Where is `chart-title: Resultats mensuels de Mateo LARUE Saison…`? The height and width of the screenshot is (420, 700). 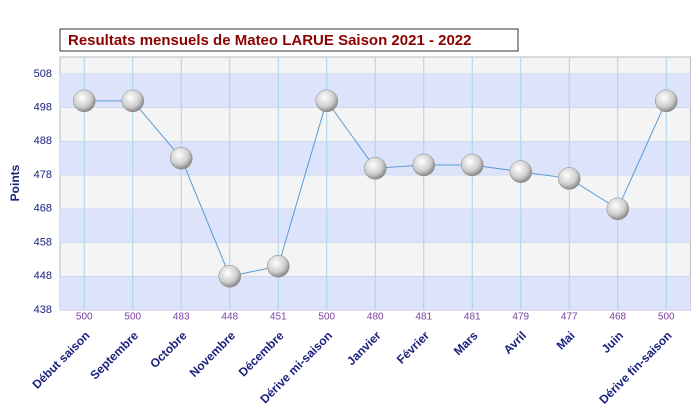
chart-title: Resultats mensuels de Mateo LARUE Saison… is located at coordinates (269, 40).